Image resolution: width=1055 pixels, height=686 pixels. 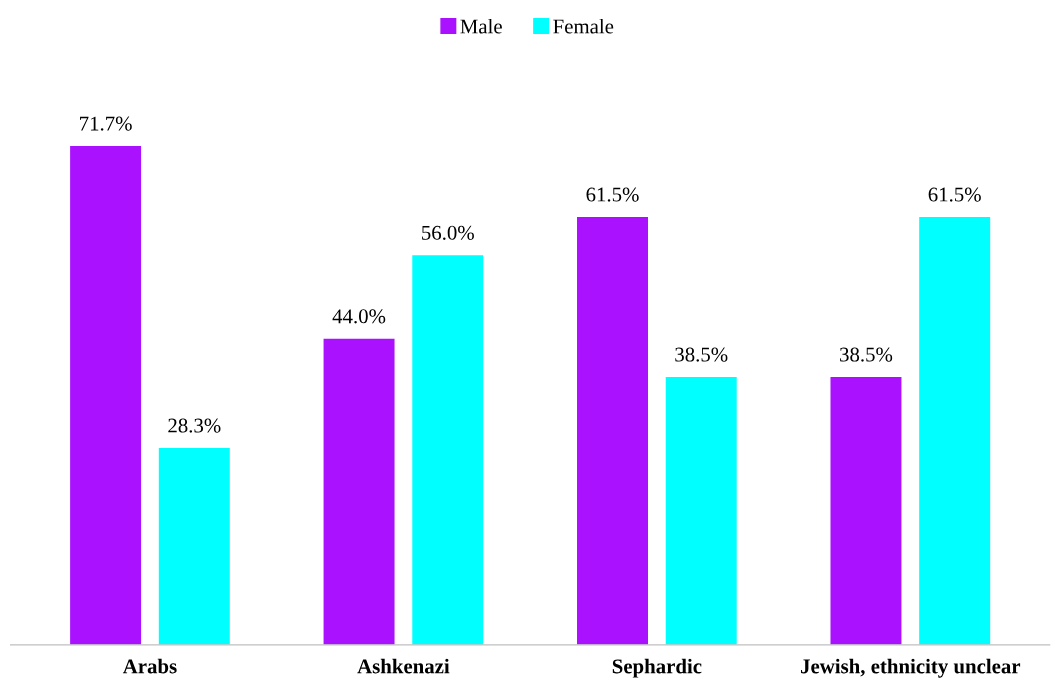 I want to click on x-tick-label: Jewish, ethnicity unclear, so click(x=911, y=668).